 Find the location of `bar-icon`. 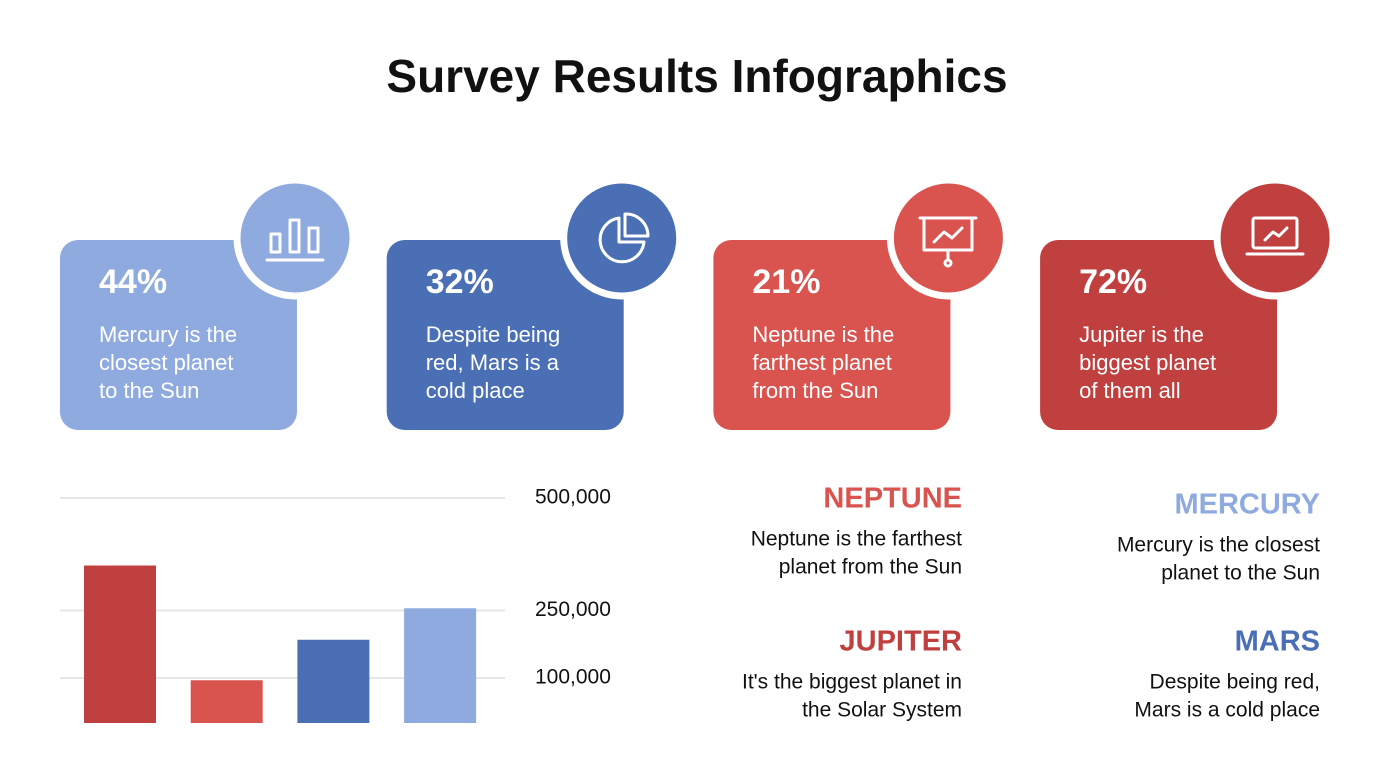

bar-icon is located at coordinates (295, 240).